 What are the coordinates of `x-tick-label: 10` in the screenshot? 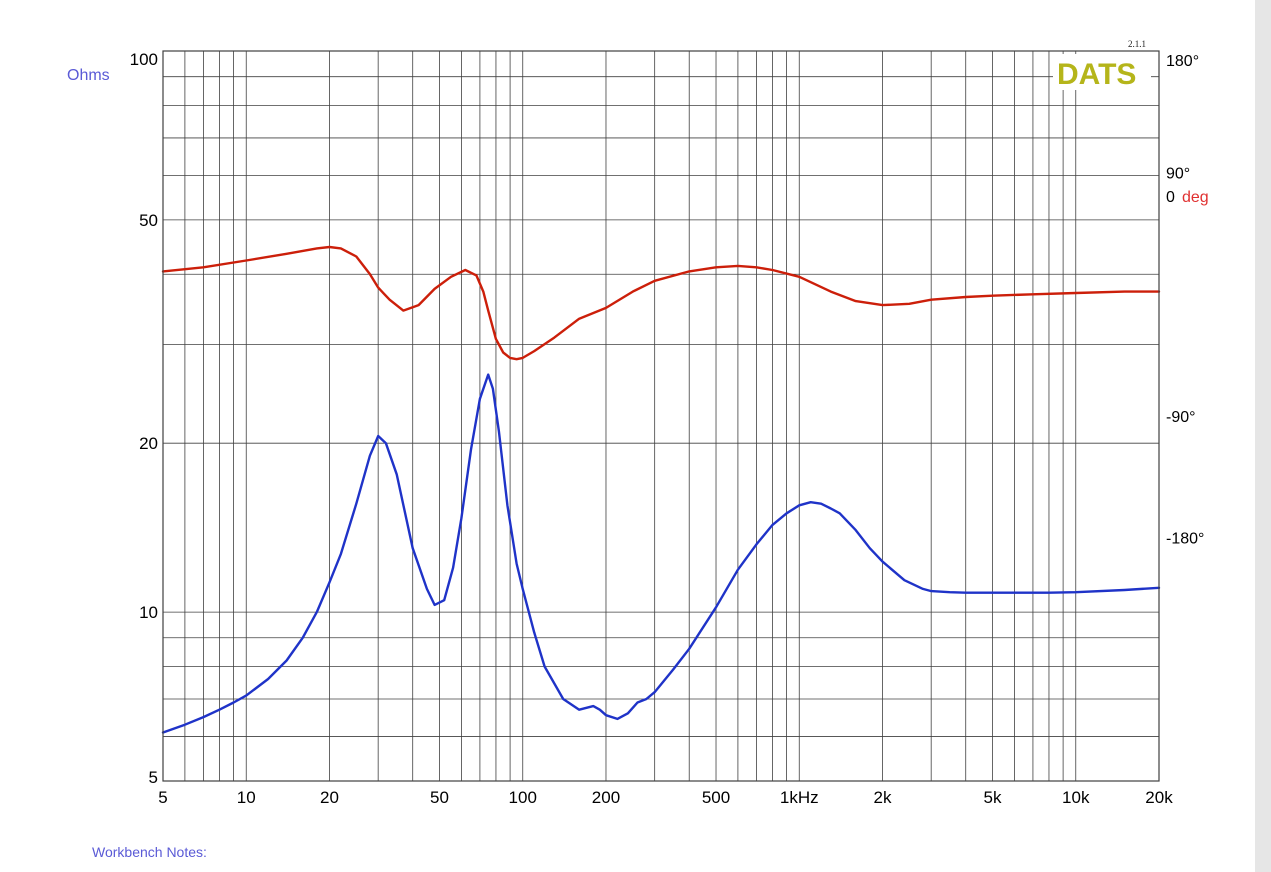 It's located at (246, 797).